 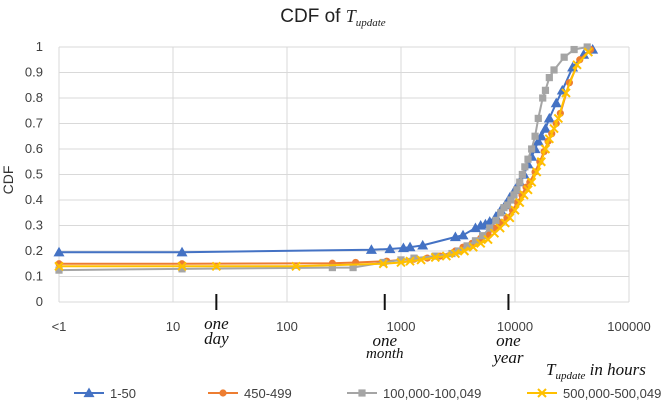 What do you see at coordinates (39, 46) in the screenshot?
I see `y-tick-label: 1` at bounding box center [39, 46].